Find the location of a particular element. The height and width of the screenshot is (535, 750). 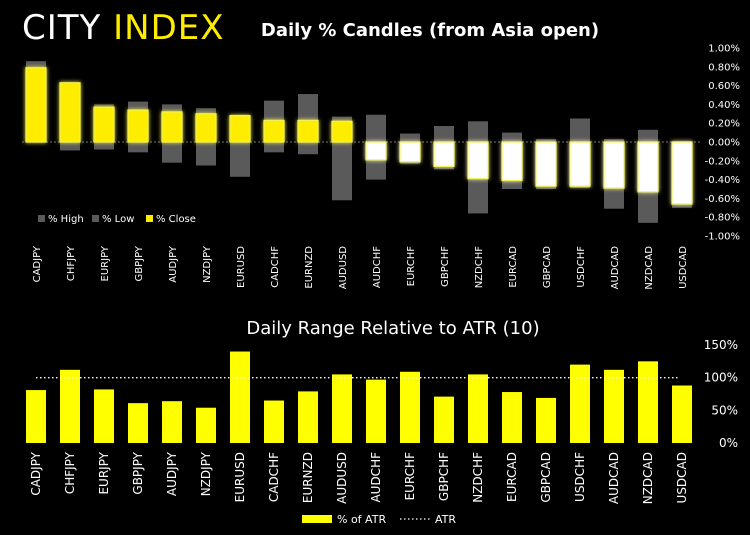

chart-title: Daily % Candles (from Asia open) is located at coordinates (430, 30).